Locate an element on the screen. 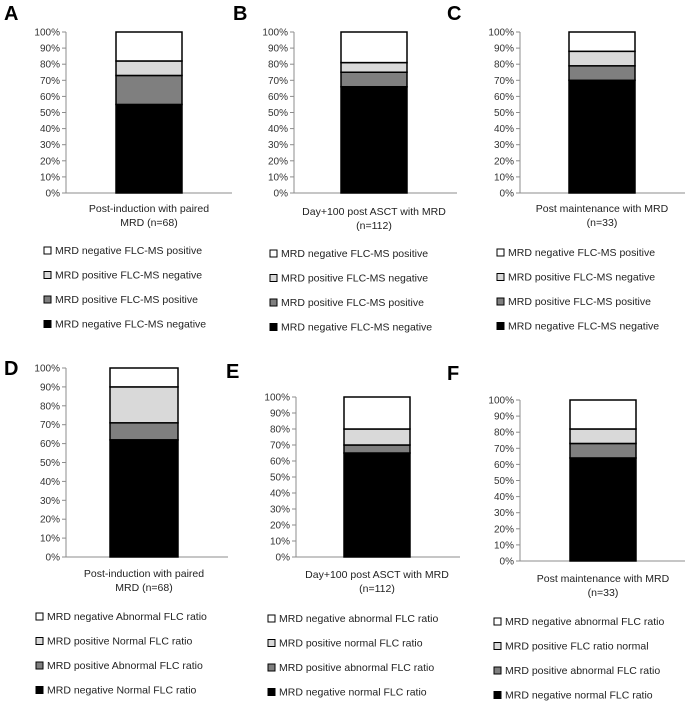 The height and width of the screenshot is (703, 685). x-category-label: MRD (n=68) is located at coordinates (148, 223).